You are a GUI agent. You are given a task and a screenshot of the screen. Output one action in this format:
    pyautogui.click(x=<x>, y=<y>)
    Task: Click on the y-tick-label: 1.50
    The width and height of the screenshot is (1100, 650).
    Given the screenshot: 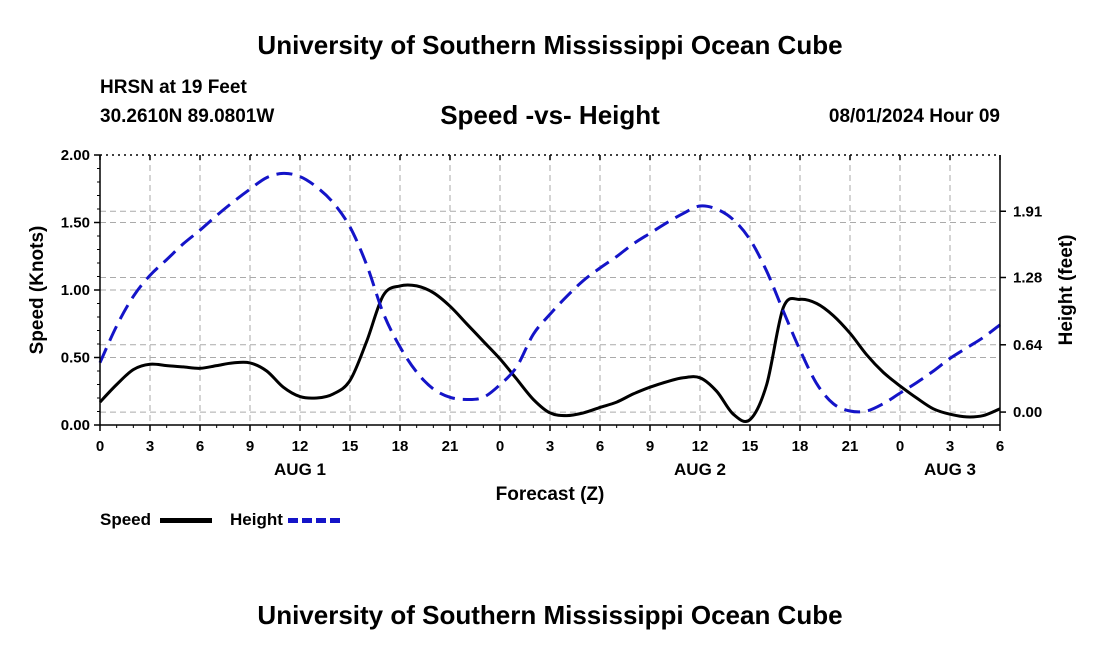 What is the action you would take?
    pyautogui.click(x=75, y=223)
    